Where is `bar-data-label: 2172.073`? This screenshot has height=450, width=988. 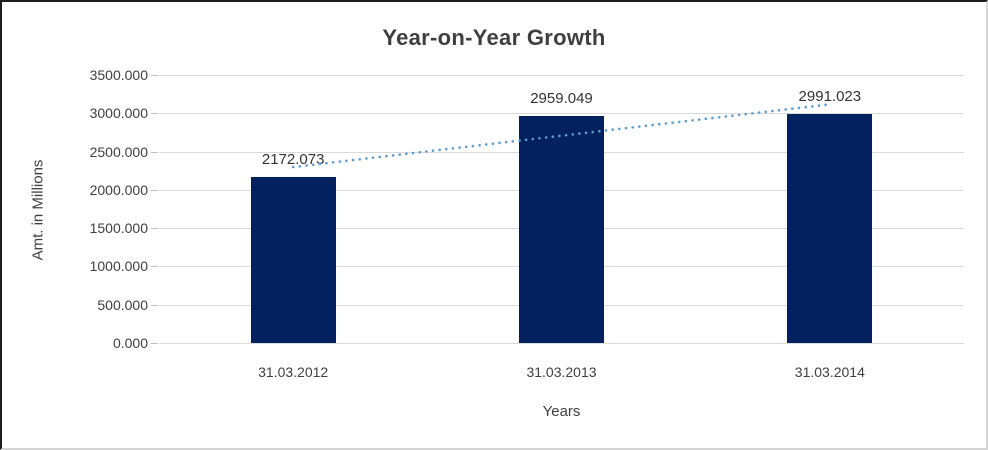
bar-data-label: 2172.073 is located at coordinates (293, 159).